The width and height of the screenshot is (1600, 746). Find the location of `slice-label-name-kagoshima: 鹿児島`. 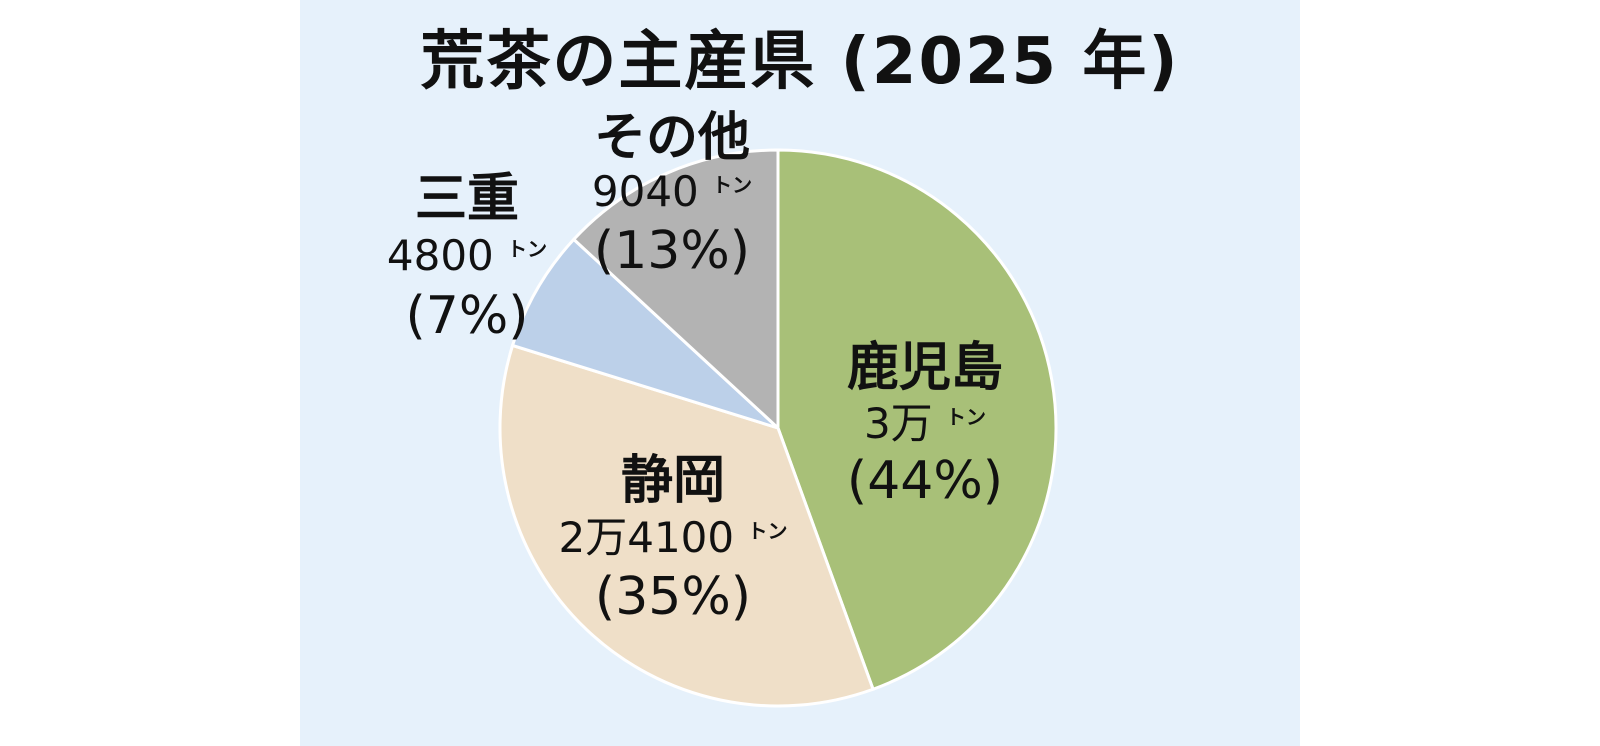

slice-label-name-kagoshima: 鹿児島 is located at coordinates (925, 368).